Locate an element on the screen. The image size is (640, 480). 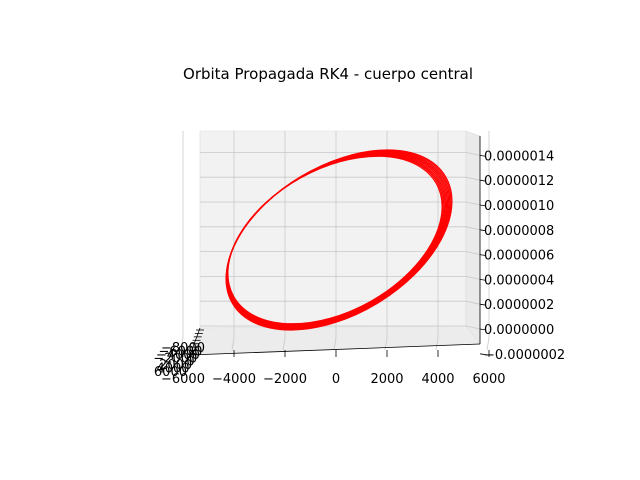
z-tick-label: 0.0000014 is located at coordinates (519, 156).